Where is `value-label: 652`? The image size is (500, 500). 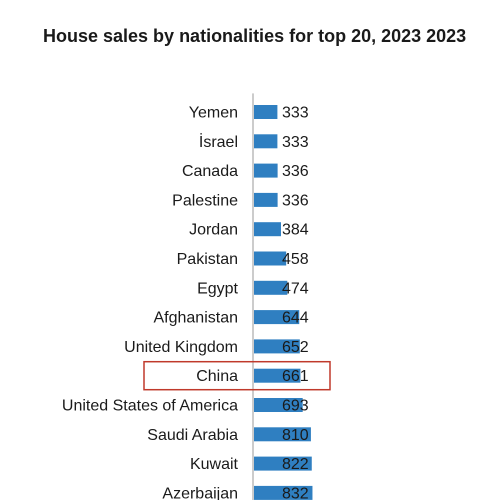
value-label: 652 is located at coordinates (295, 347).